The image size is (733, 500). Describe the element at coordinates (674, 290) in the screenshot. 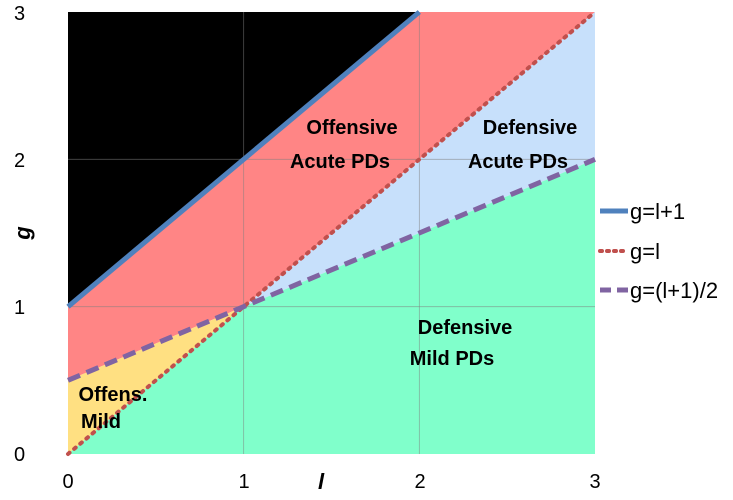

I see `legend-label-3: g=(l+1)/2` at that location.